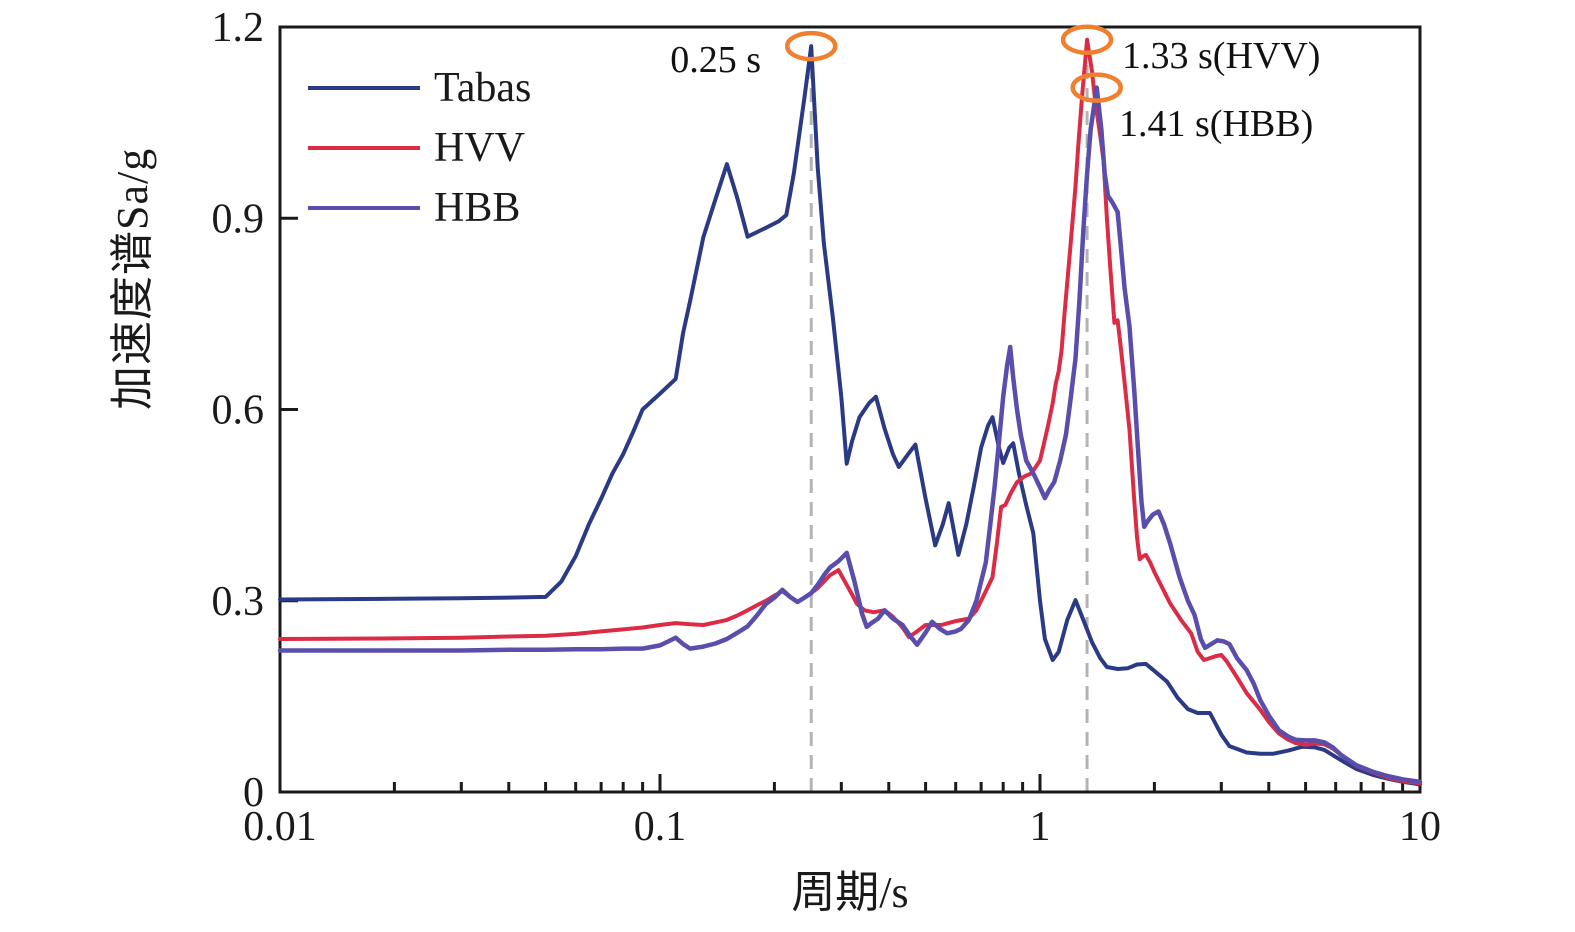 The image size is (1575, 932). I want to click on annotation-peak-hbb: 1.41 s(HBB), so click(1216, 124).